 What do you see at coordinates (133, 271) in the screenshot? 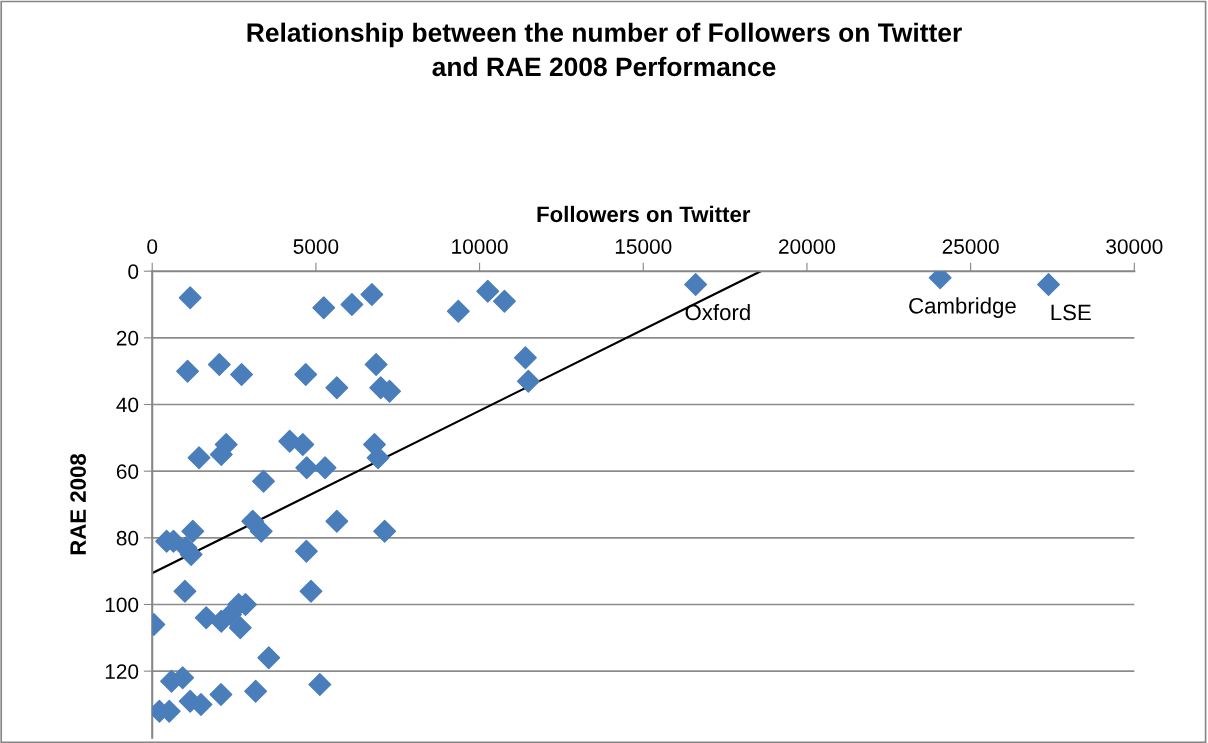
I see `y-tick-label: 0` at bounding box center [133, 271].